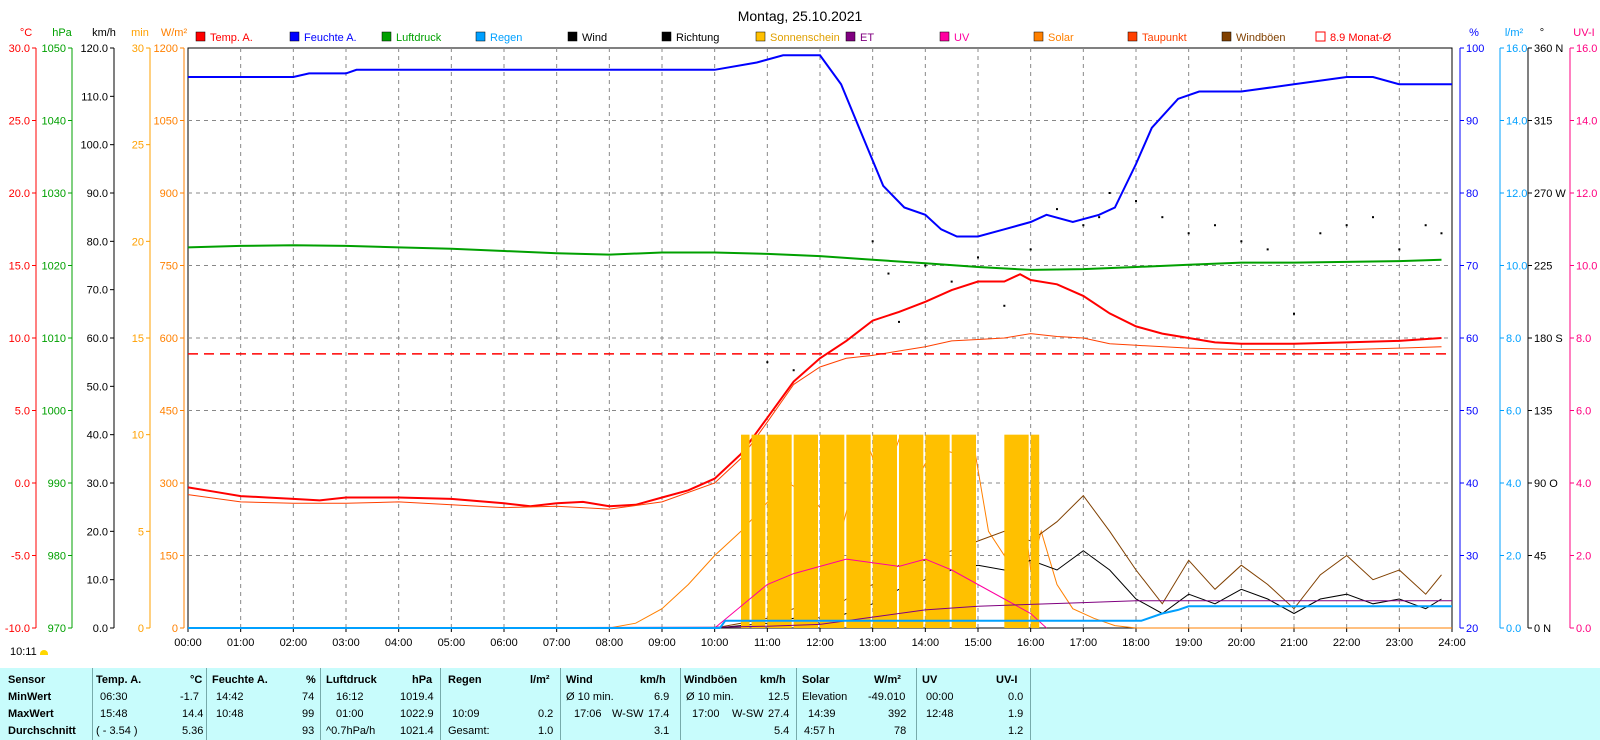  What do you see at coordinates (1514, 33) in the screenshot?
I see `axis-unit-label: l/m²` at bounding box center [1514, 33].